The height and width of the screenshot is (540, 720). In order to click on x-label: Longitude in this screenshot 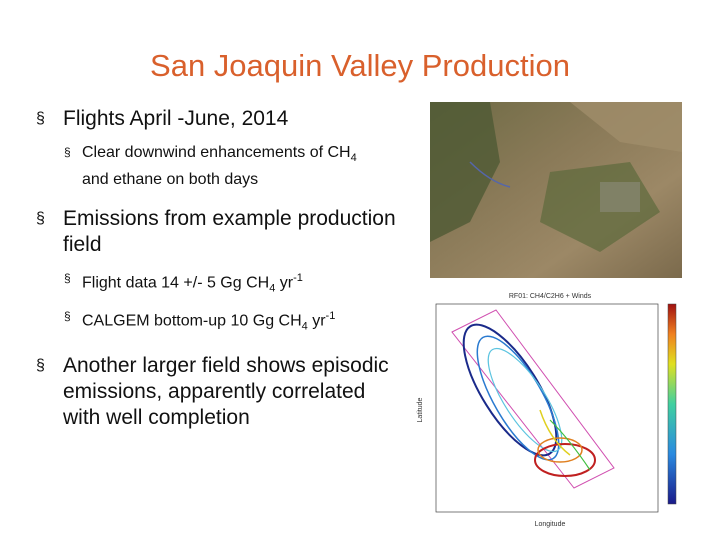, I will do `click(550, 524)`.